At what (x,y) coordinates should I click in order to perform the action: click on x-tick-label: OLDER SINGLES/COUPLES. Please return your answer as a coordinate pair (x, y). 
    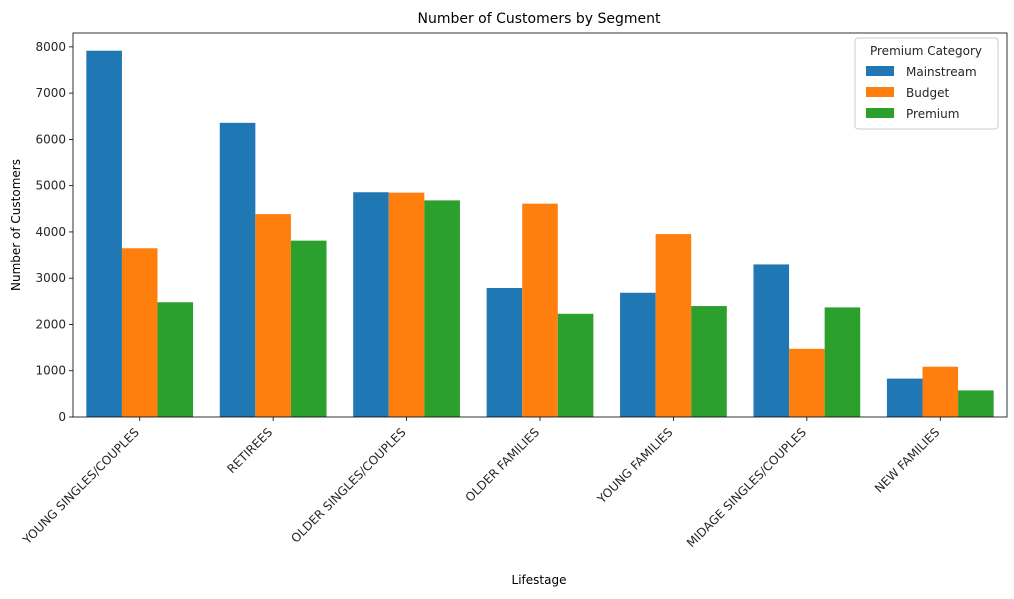
    Looking at the image, I should click on (348, 485).